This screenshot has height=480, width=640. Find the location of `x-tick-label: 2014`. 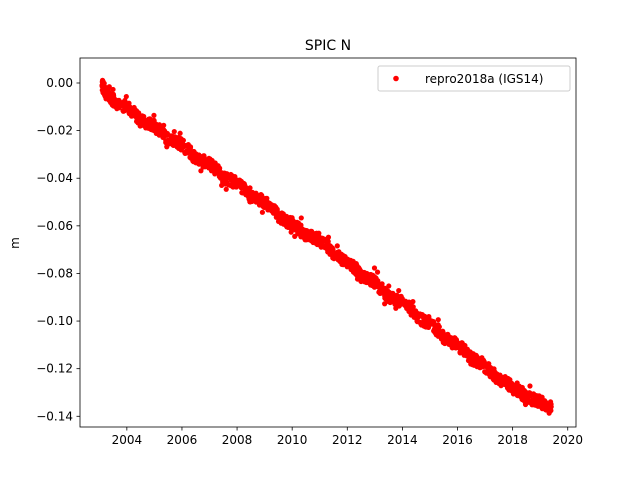

x-tick-label: 2014 is located at coordinates (402, 440).